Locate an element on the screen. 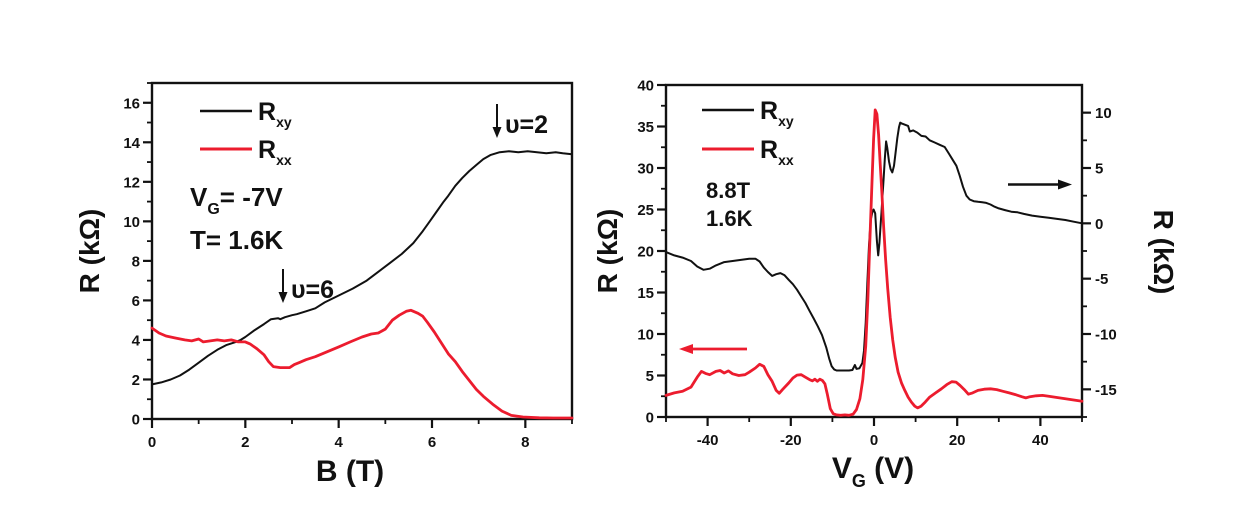 Image resolution: width=1244 pixels, height=529 pixels. x-tick-label: 40 is located at coordinates (1040, 440).